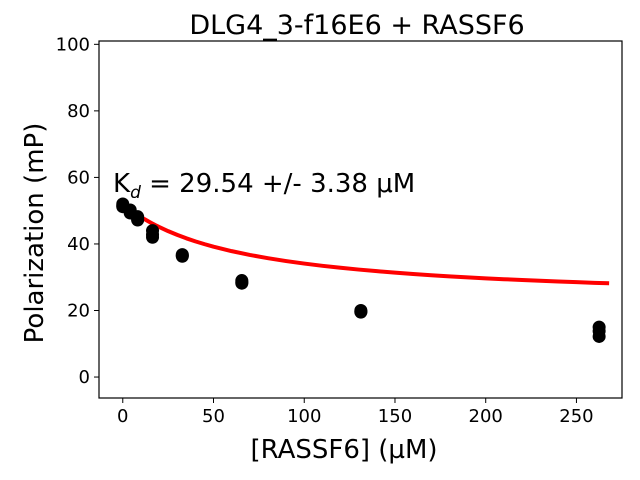 The height and width of the screenshot is (480, 640). Describe the element at coordinates (486, 416) in the screenshot. I see `x-tick-label: 200` at that location.